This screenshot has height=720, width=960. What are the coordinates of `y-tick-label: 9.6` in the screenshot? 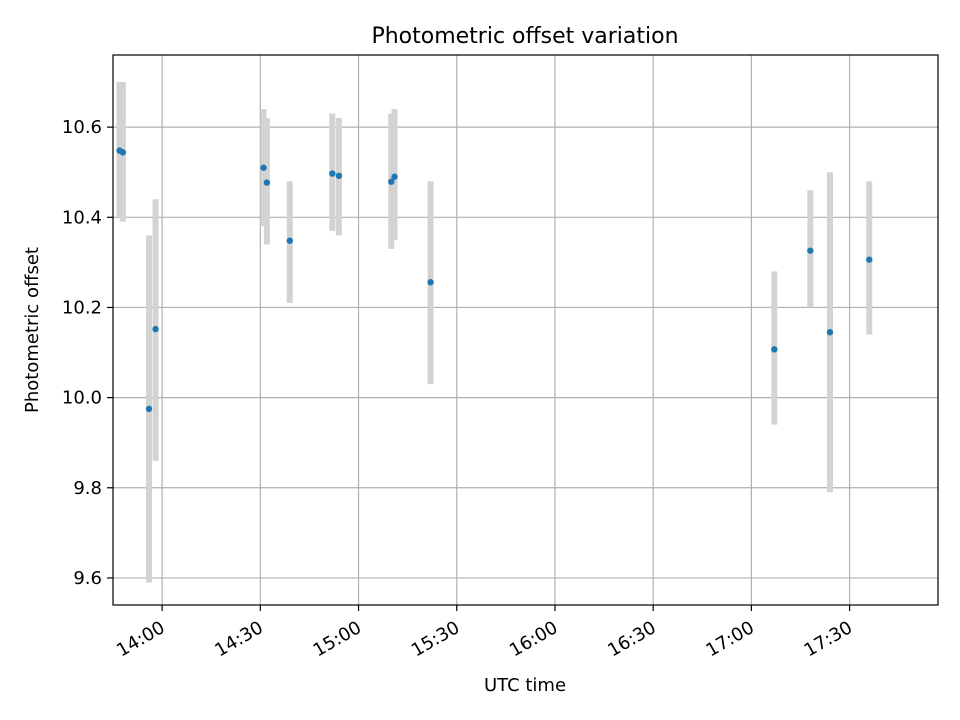 It's located at (87, 578).